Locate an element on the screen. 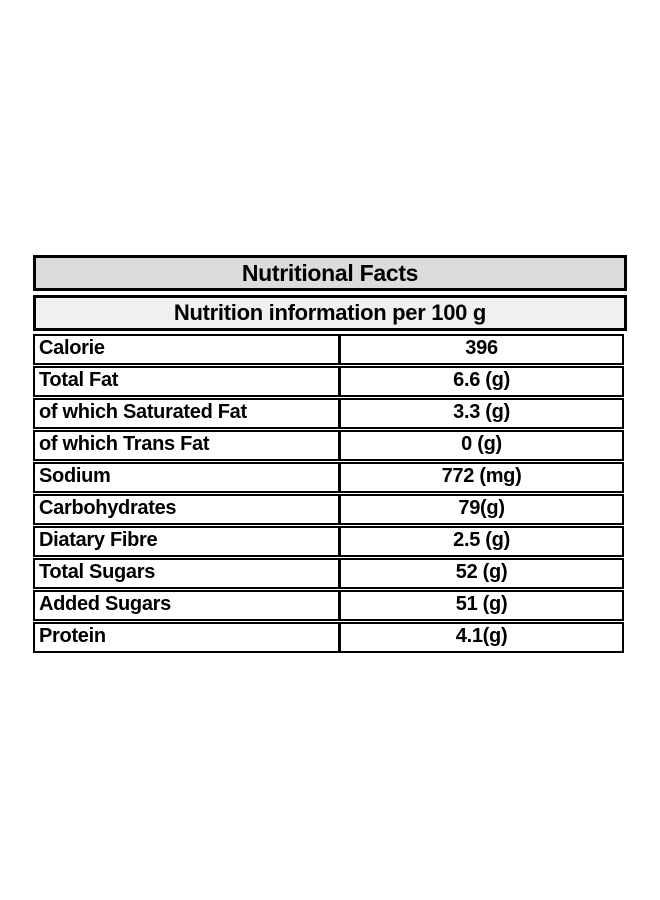  table-row: Sodium 772 (mg) is located at coordinates (330, 477).